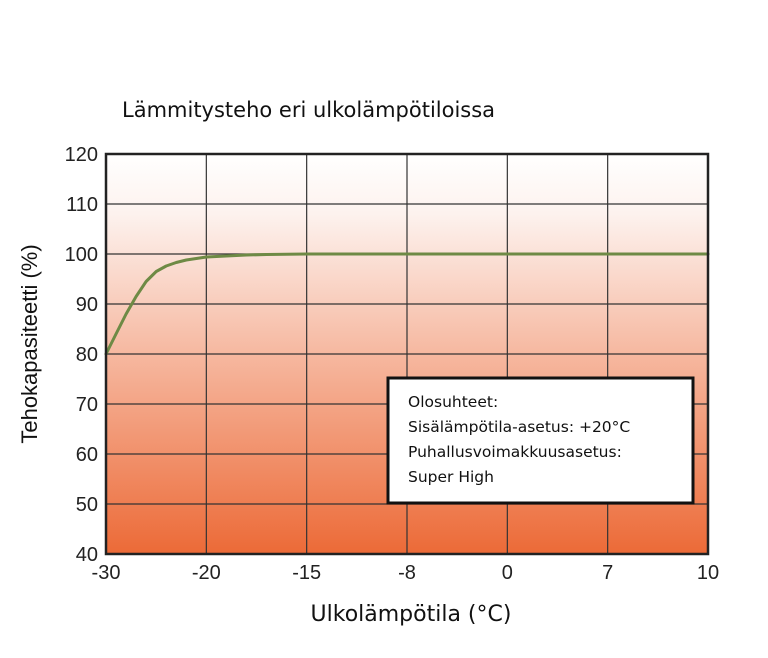 This screenshot has height=658, width=768. Describe the element at coordinates (81, 155) in the screenshot. I see `y-tick-label: 120` at that location.